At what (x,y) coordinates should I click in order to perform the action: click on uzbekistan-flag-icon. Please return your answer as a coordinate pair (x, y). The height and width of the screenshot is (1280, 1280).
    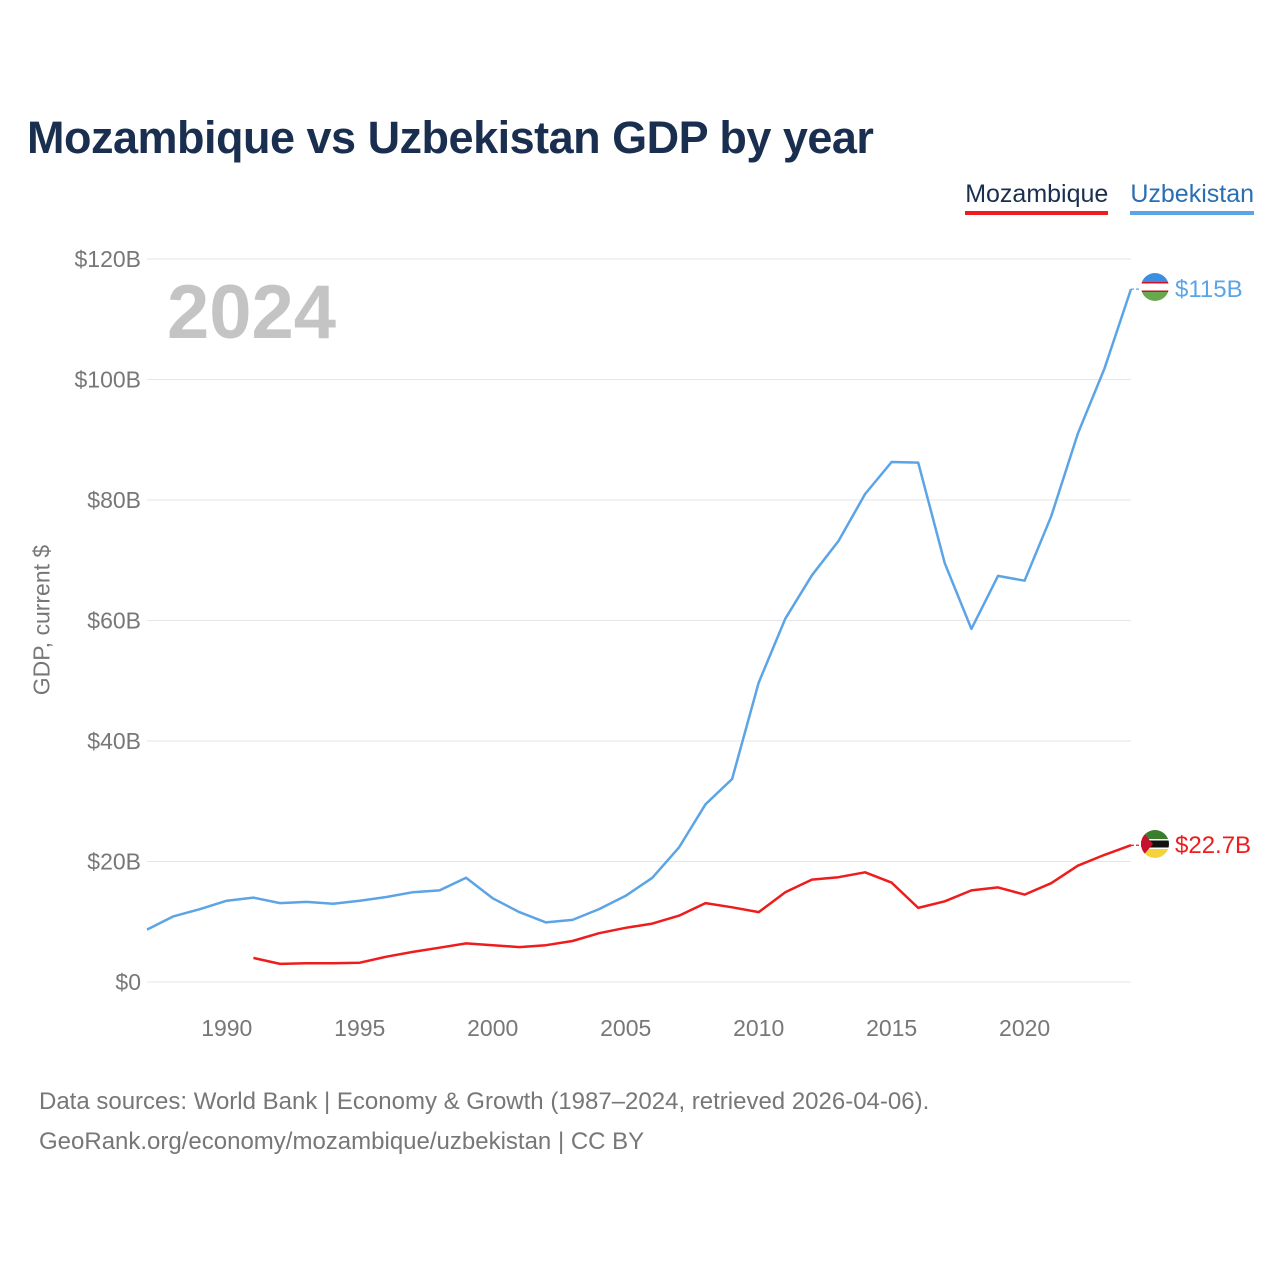
    Looking at the image, I should click on (1155, 287).